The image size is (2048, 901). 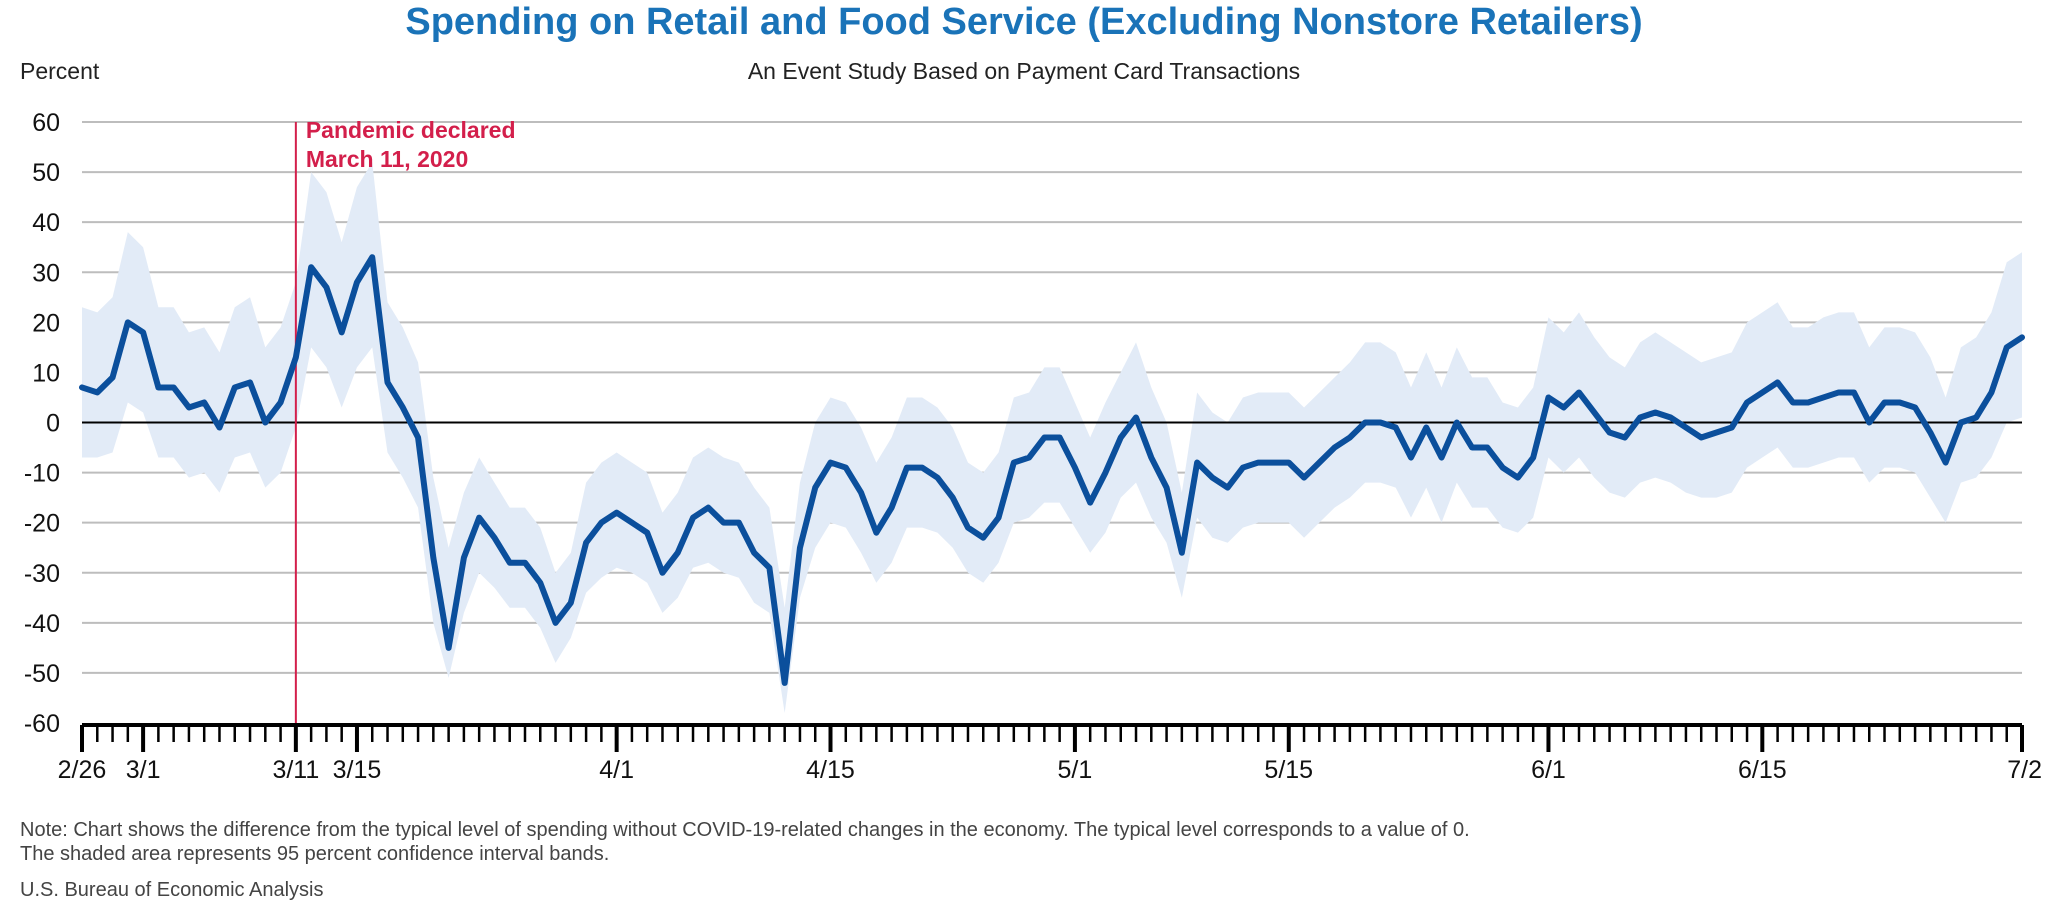 What do you see at coordinates (53, 424) in the screenshot?
I see `y-tick-label: 0` at bounding box center [53, 424].